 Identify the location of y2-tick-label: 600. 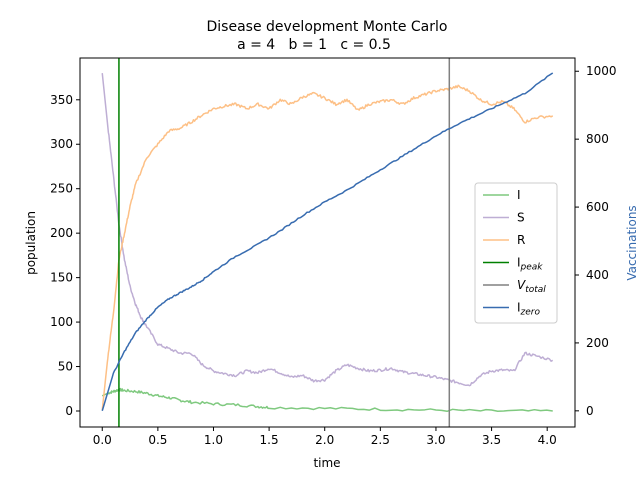
(597, 207).